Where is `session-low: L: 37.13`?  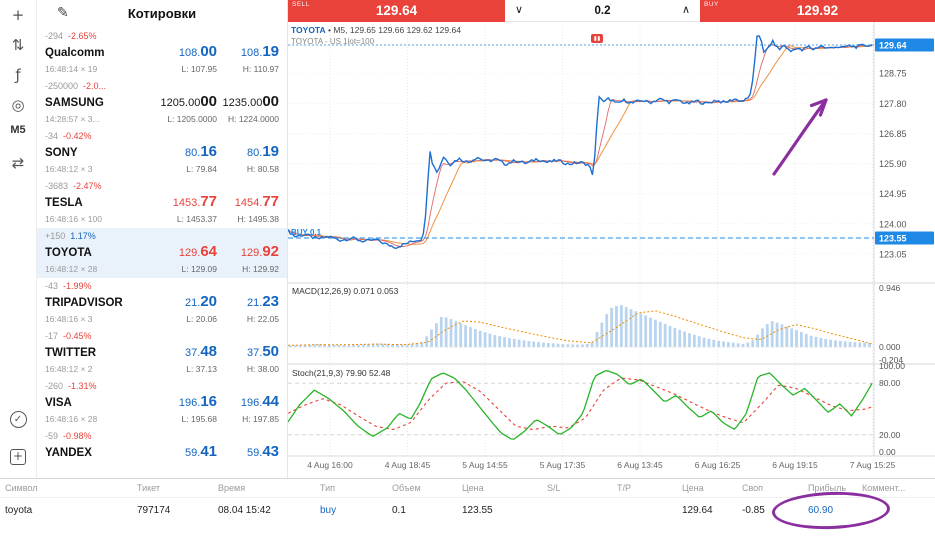
session-low: L: 37.13 is located at coordinates (201, 369).